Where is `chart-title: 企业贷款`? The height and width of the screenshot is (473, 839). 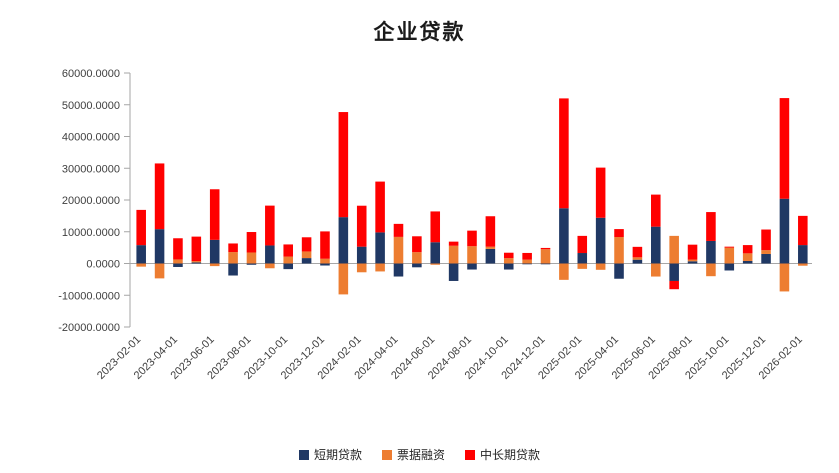
chart-title: 企业贷款 is located at coordinates (419, 32).